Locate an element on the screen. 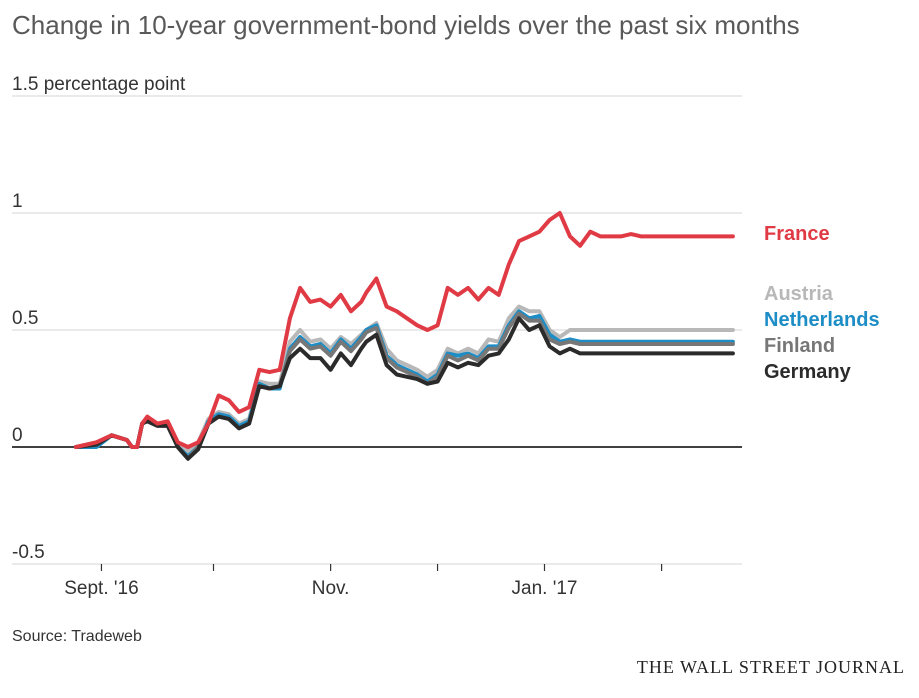 The height and width of the screenshot is (698, 919). legend-label-germany: Germany is located at coordinates (808, 372).